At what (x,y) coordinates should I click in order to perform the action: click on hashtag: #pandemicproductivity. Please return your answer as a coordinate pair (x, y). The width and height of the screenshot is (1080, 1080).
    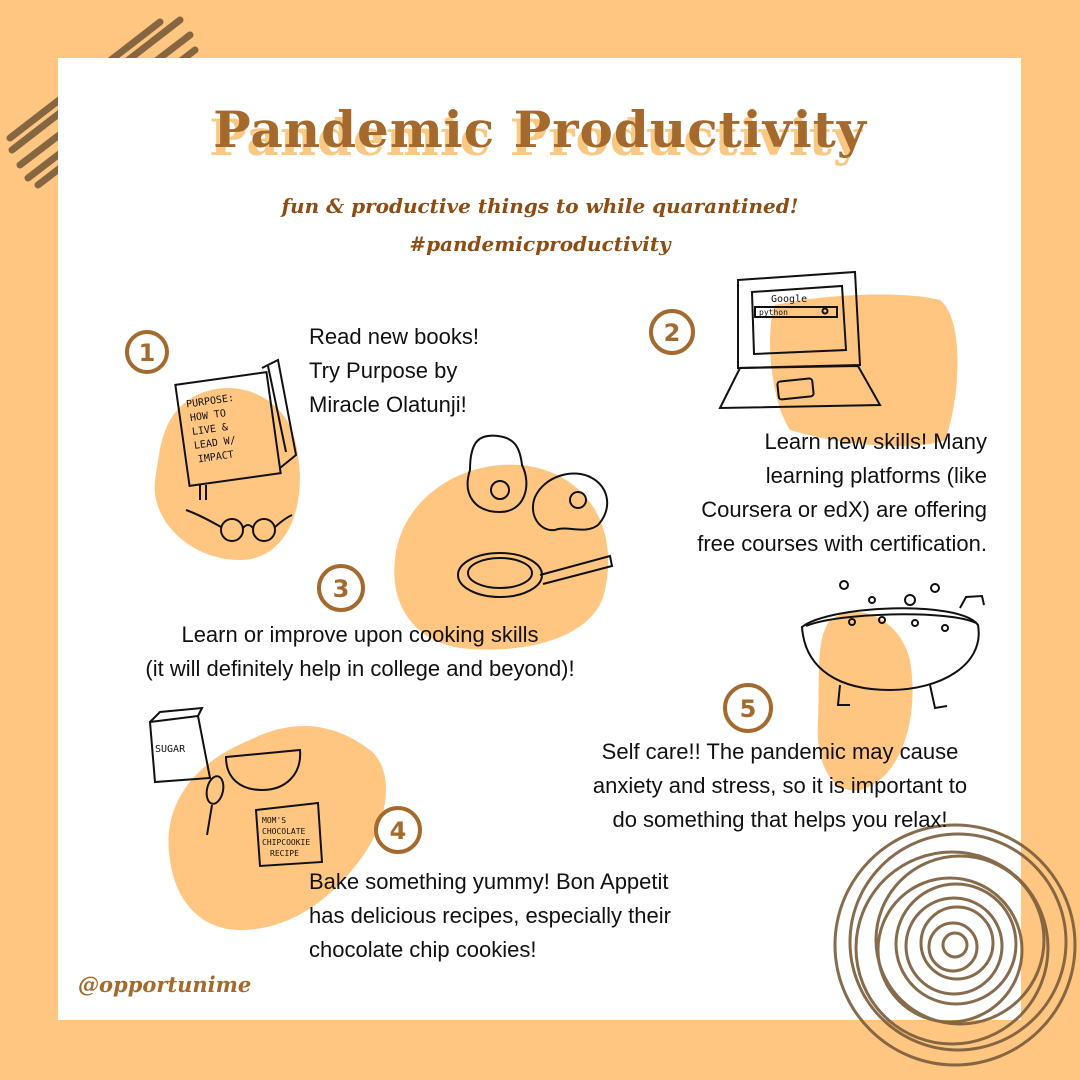
    Looking at the image, I should click on (540, 244).